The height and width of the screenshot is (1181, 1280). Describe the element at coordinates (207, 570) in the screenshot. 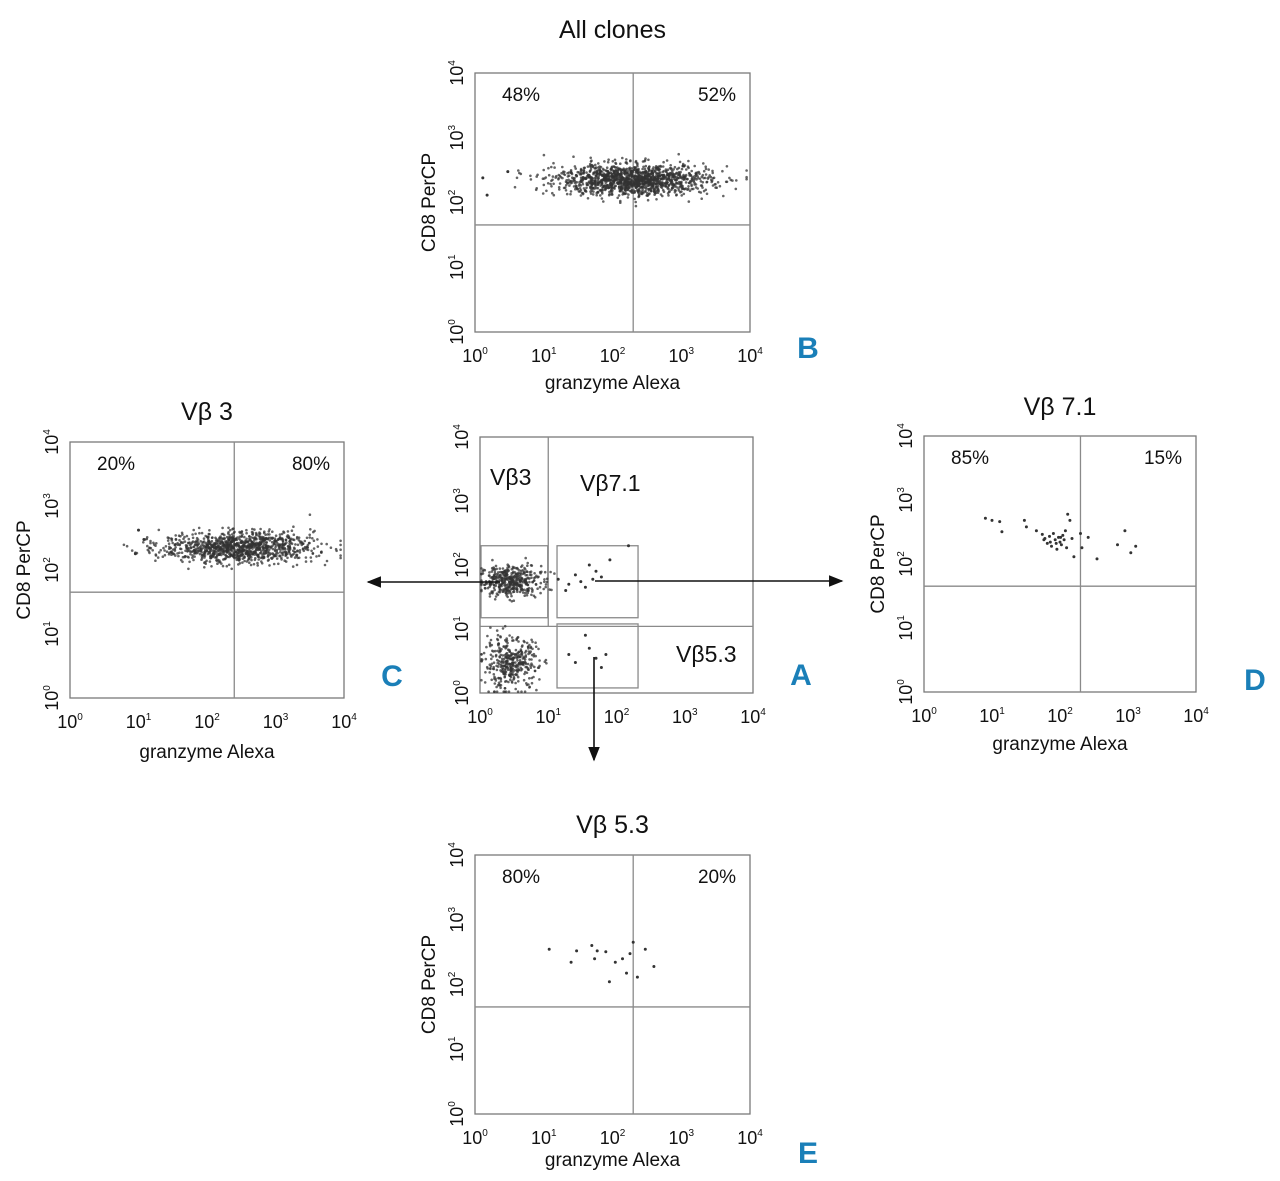

I see `plot-frame` at that location.